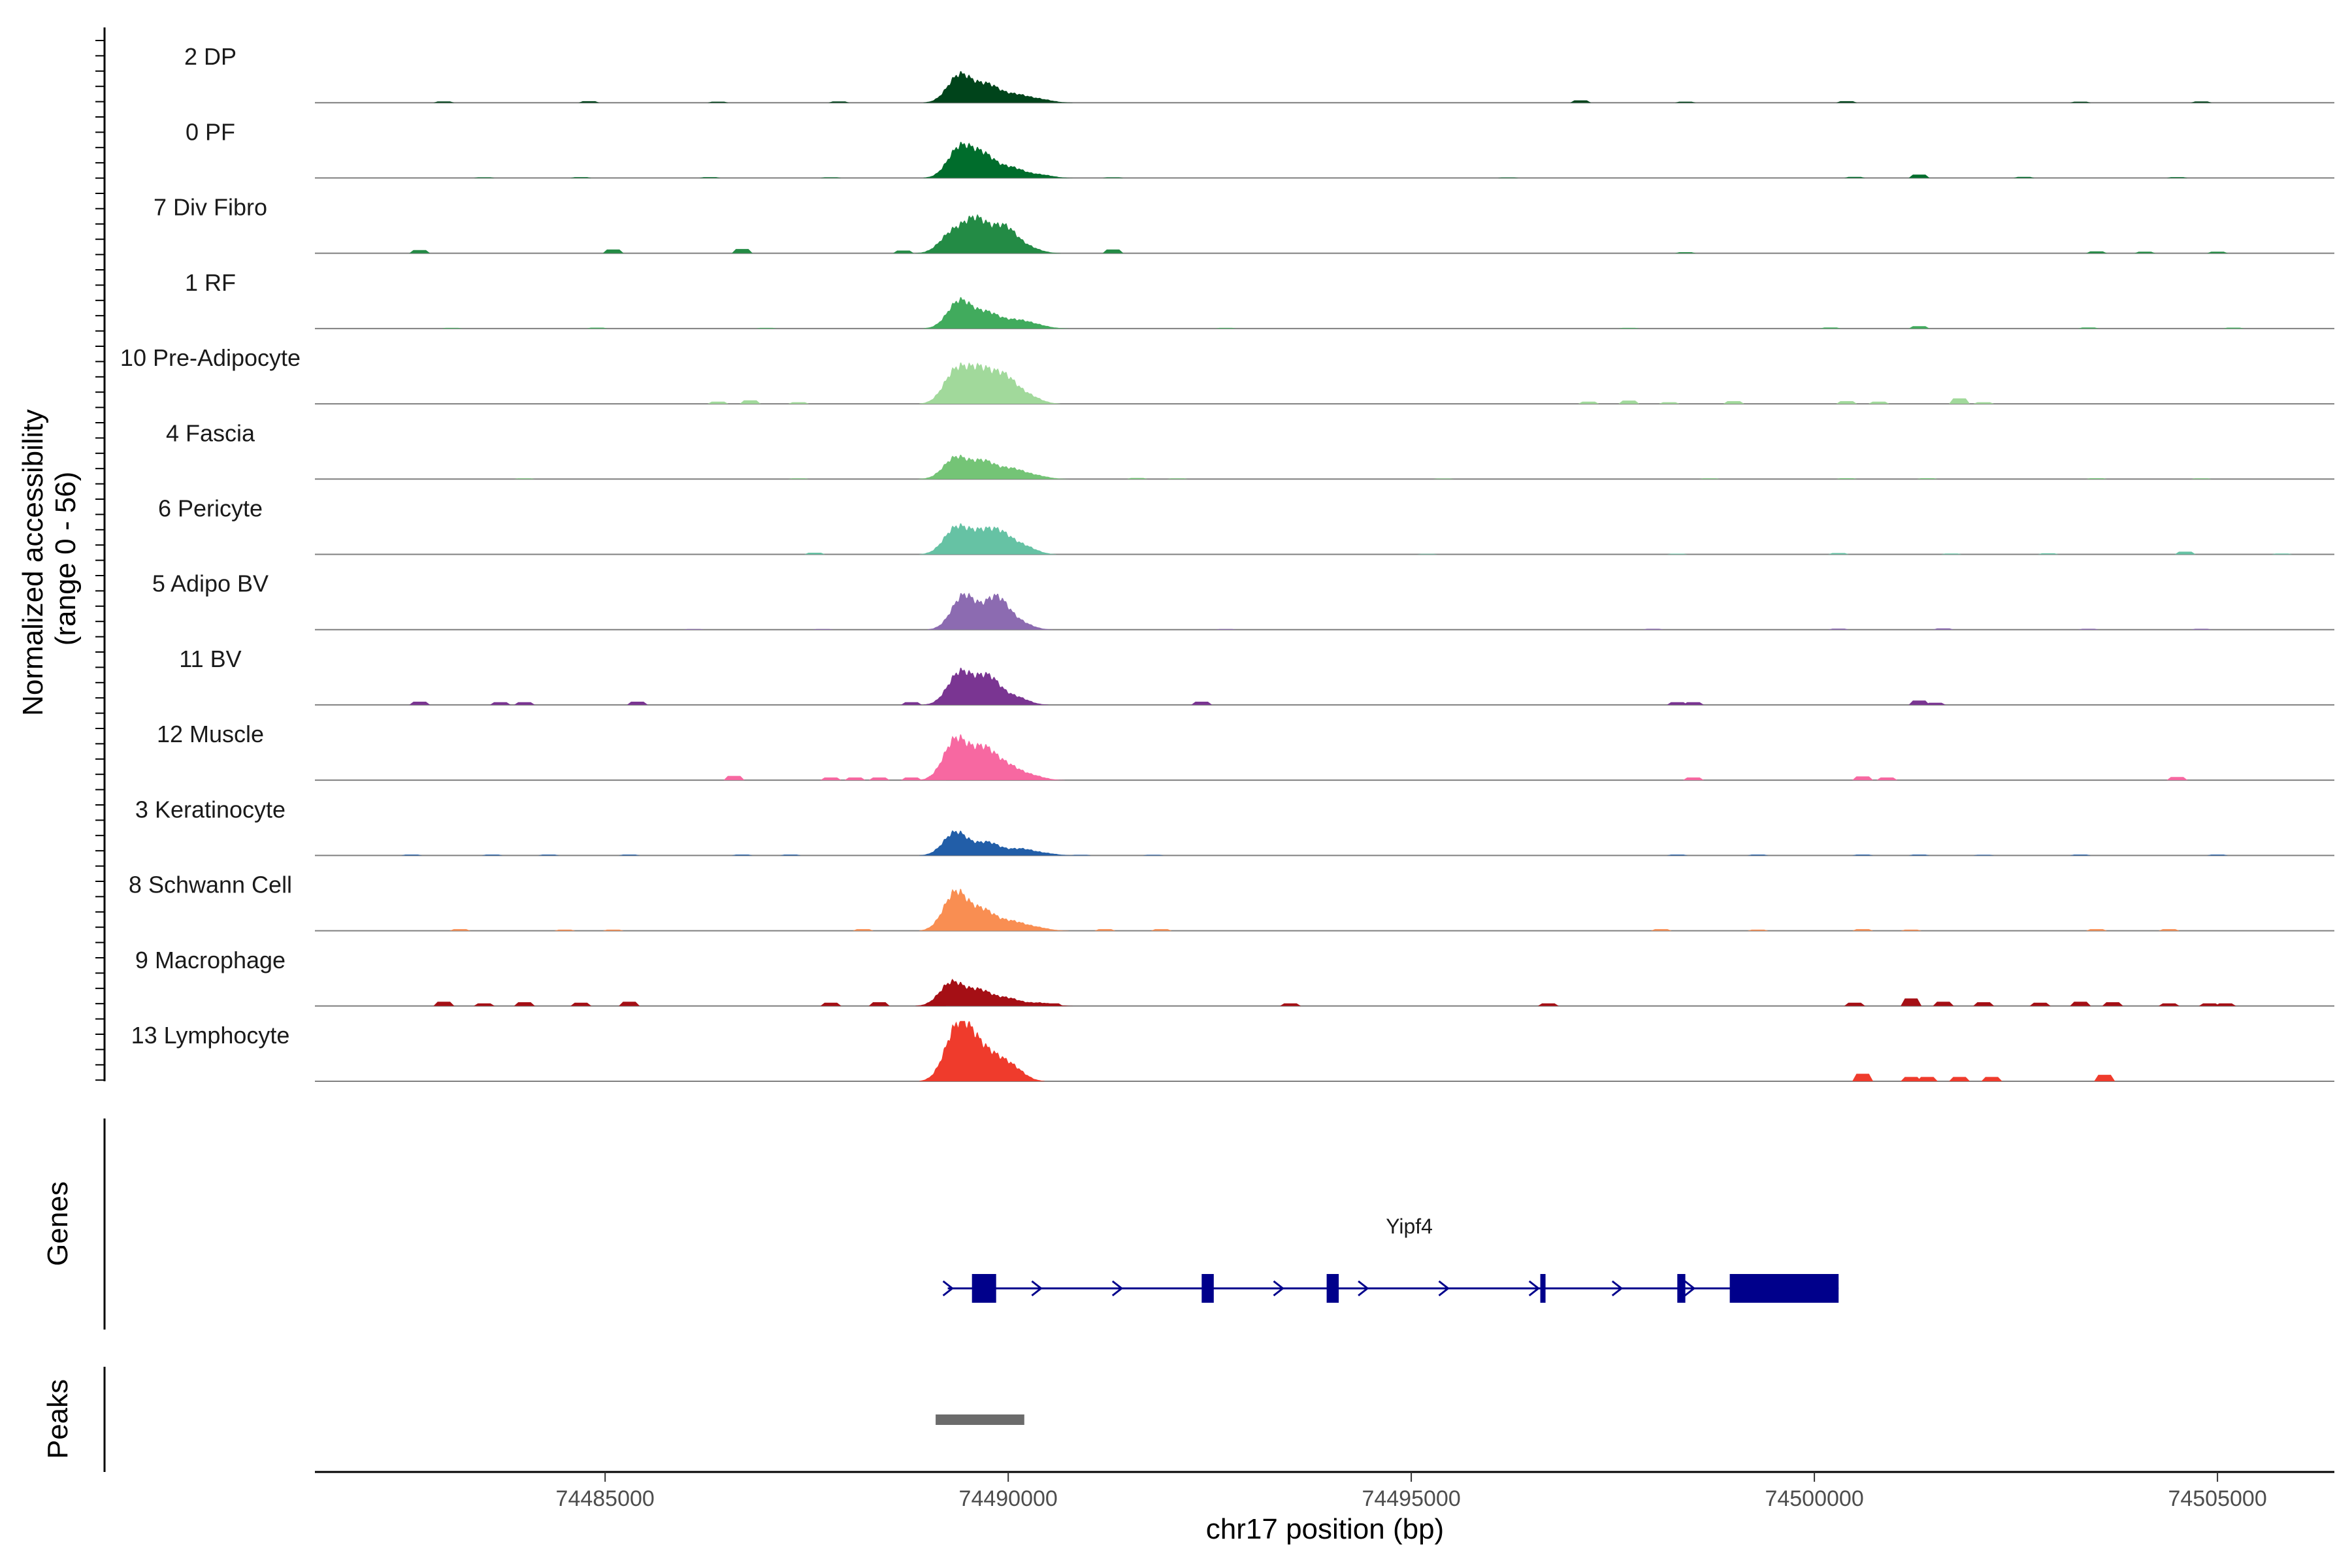  I want to click on track-7-div-fibro: 7 Div Fibro, so click(1244, 224).